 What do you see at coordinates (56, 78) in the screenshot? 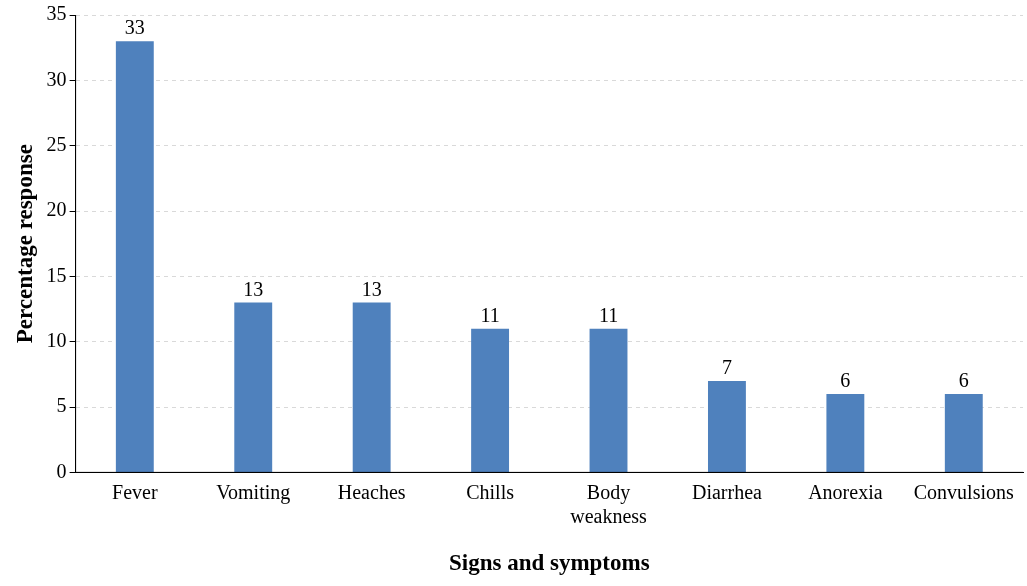
I see `y-tick-label: 30` at bounding box center [56, 78].